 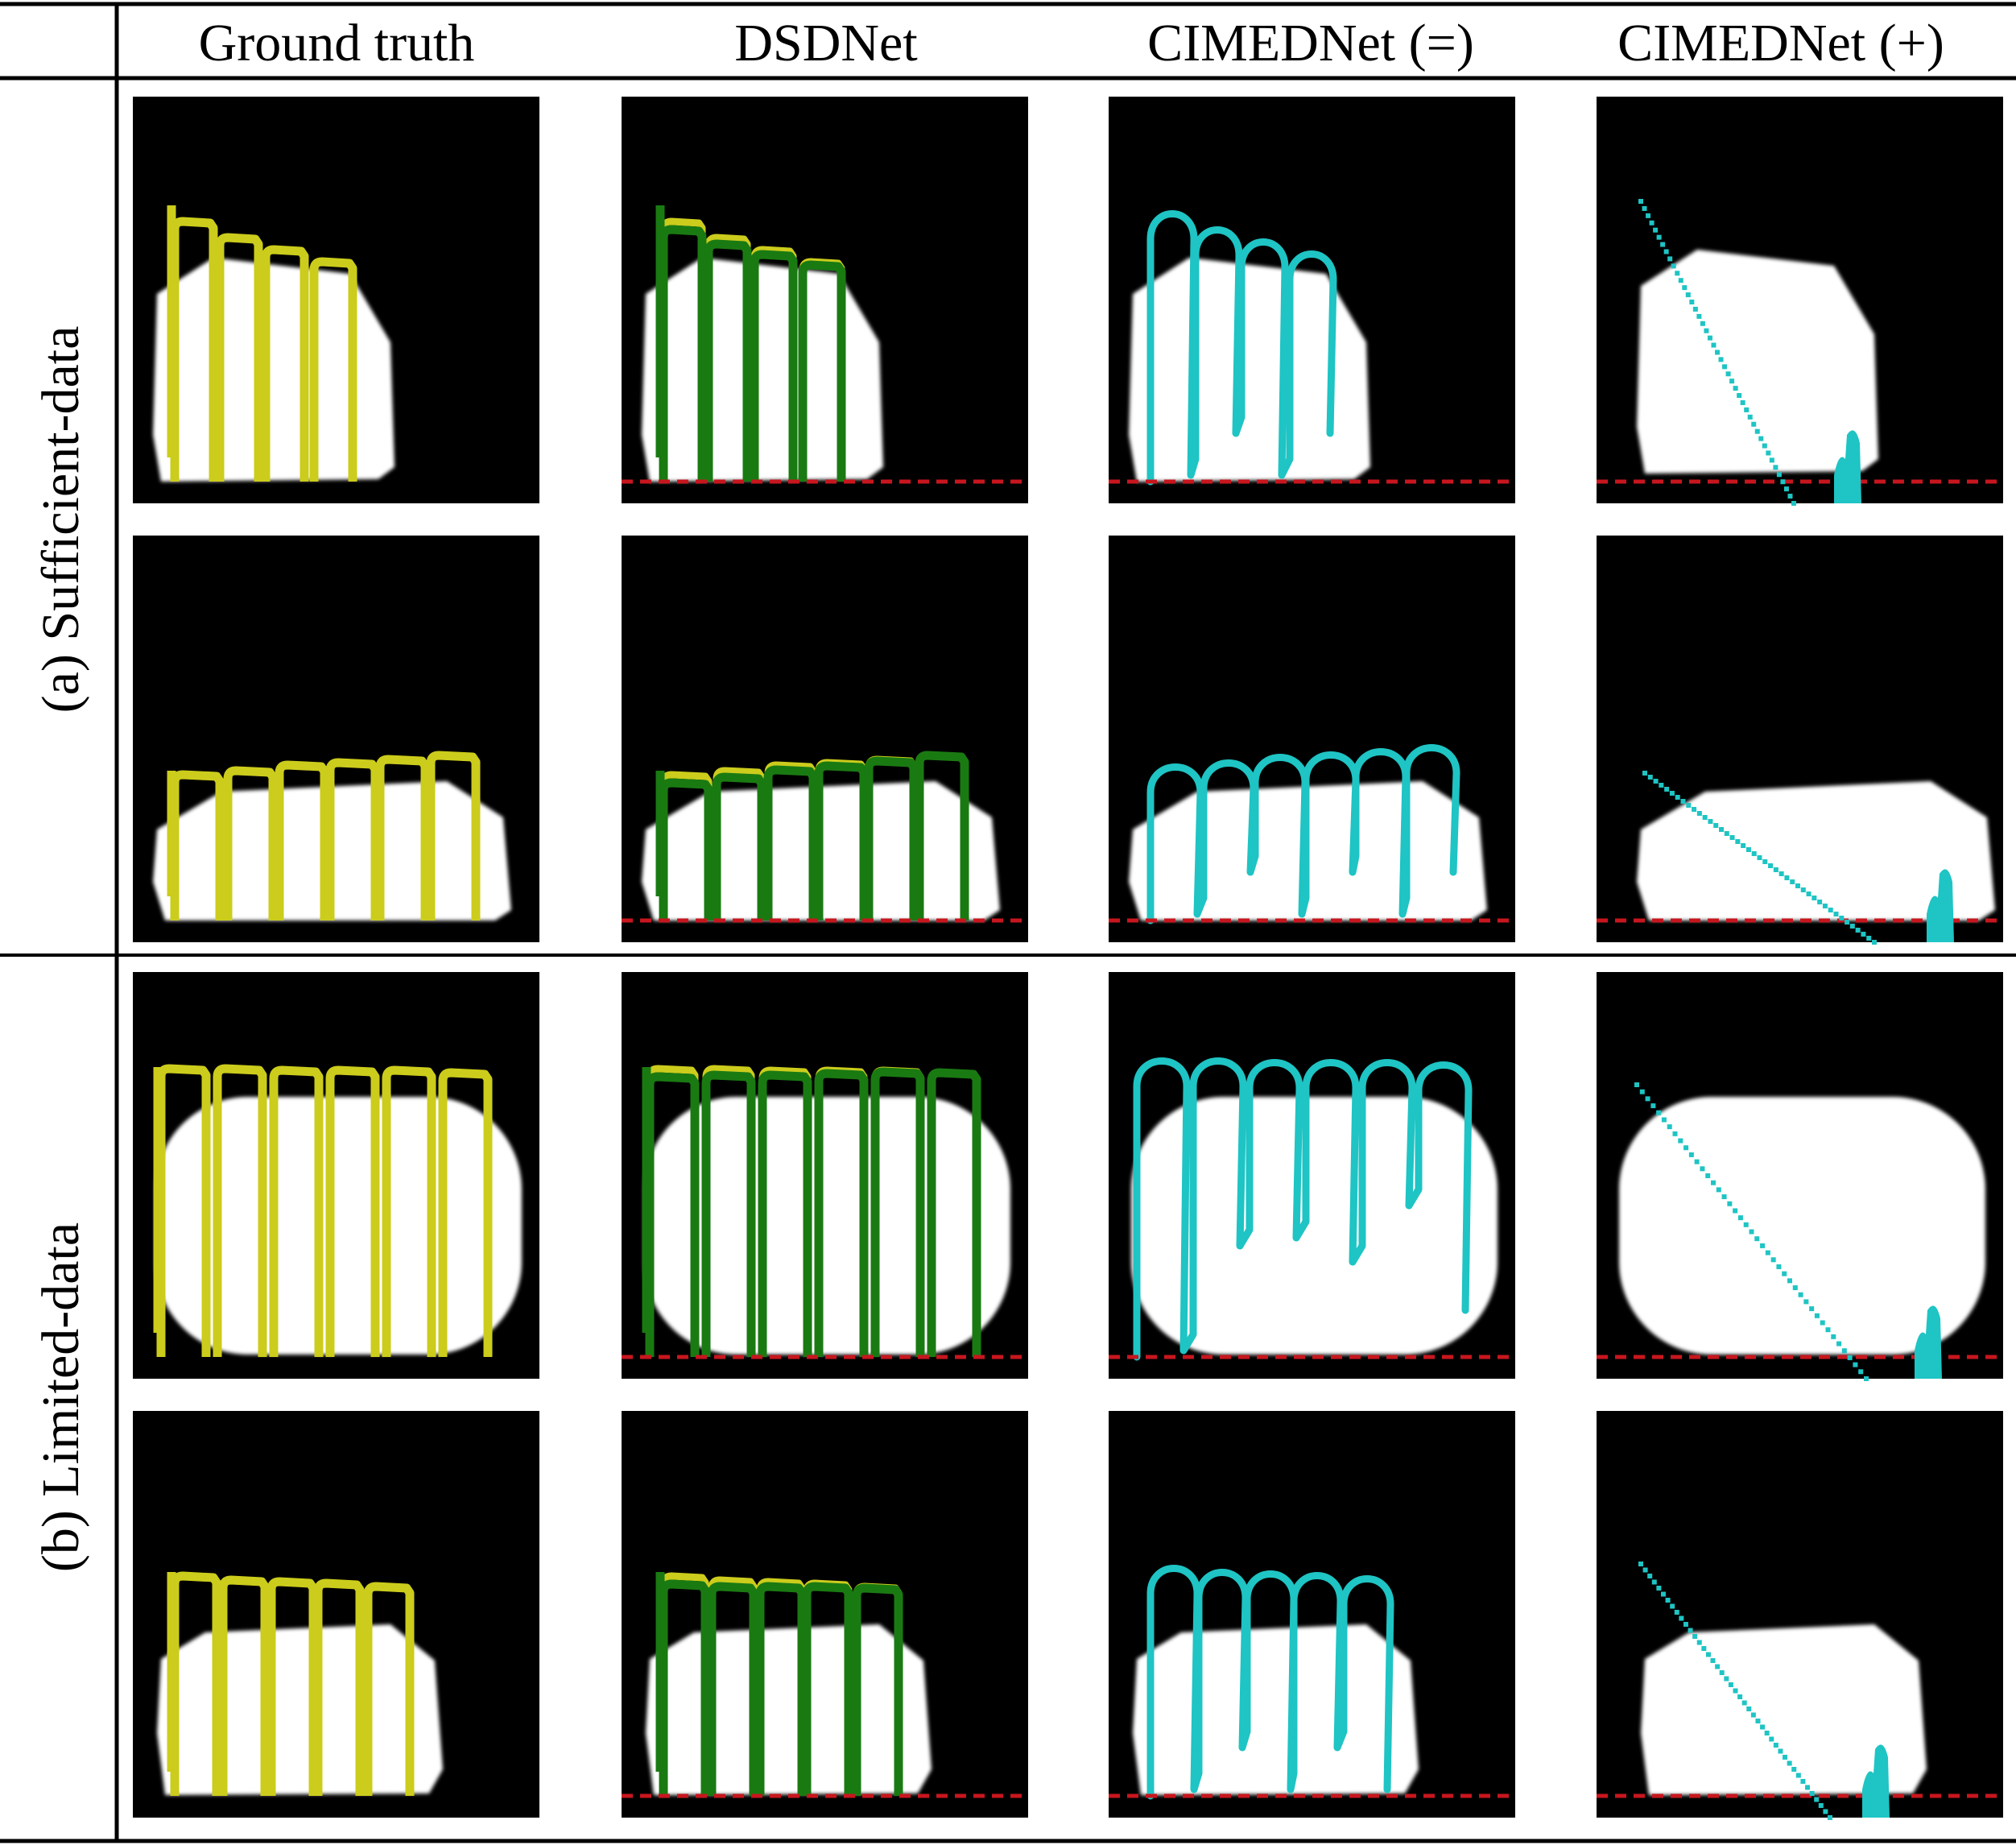 I want to click on panel-r3-c3, so click(x=1312, y=1175).